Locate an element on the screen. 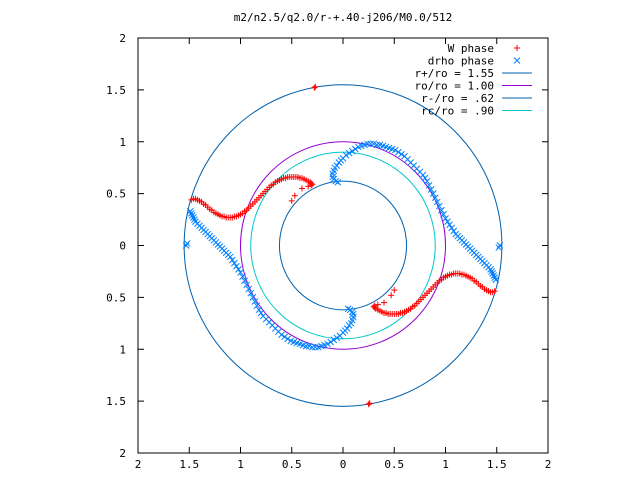 The image size is (640, 480). x-tick-label: 0.5 is located at coordinates (292, 464).